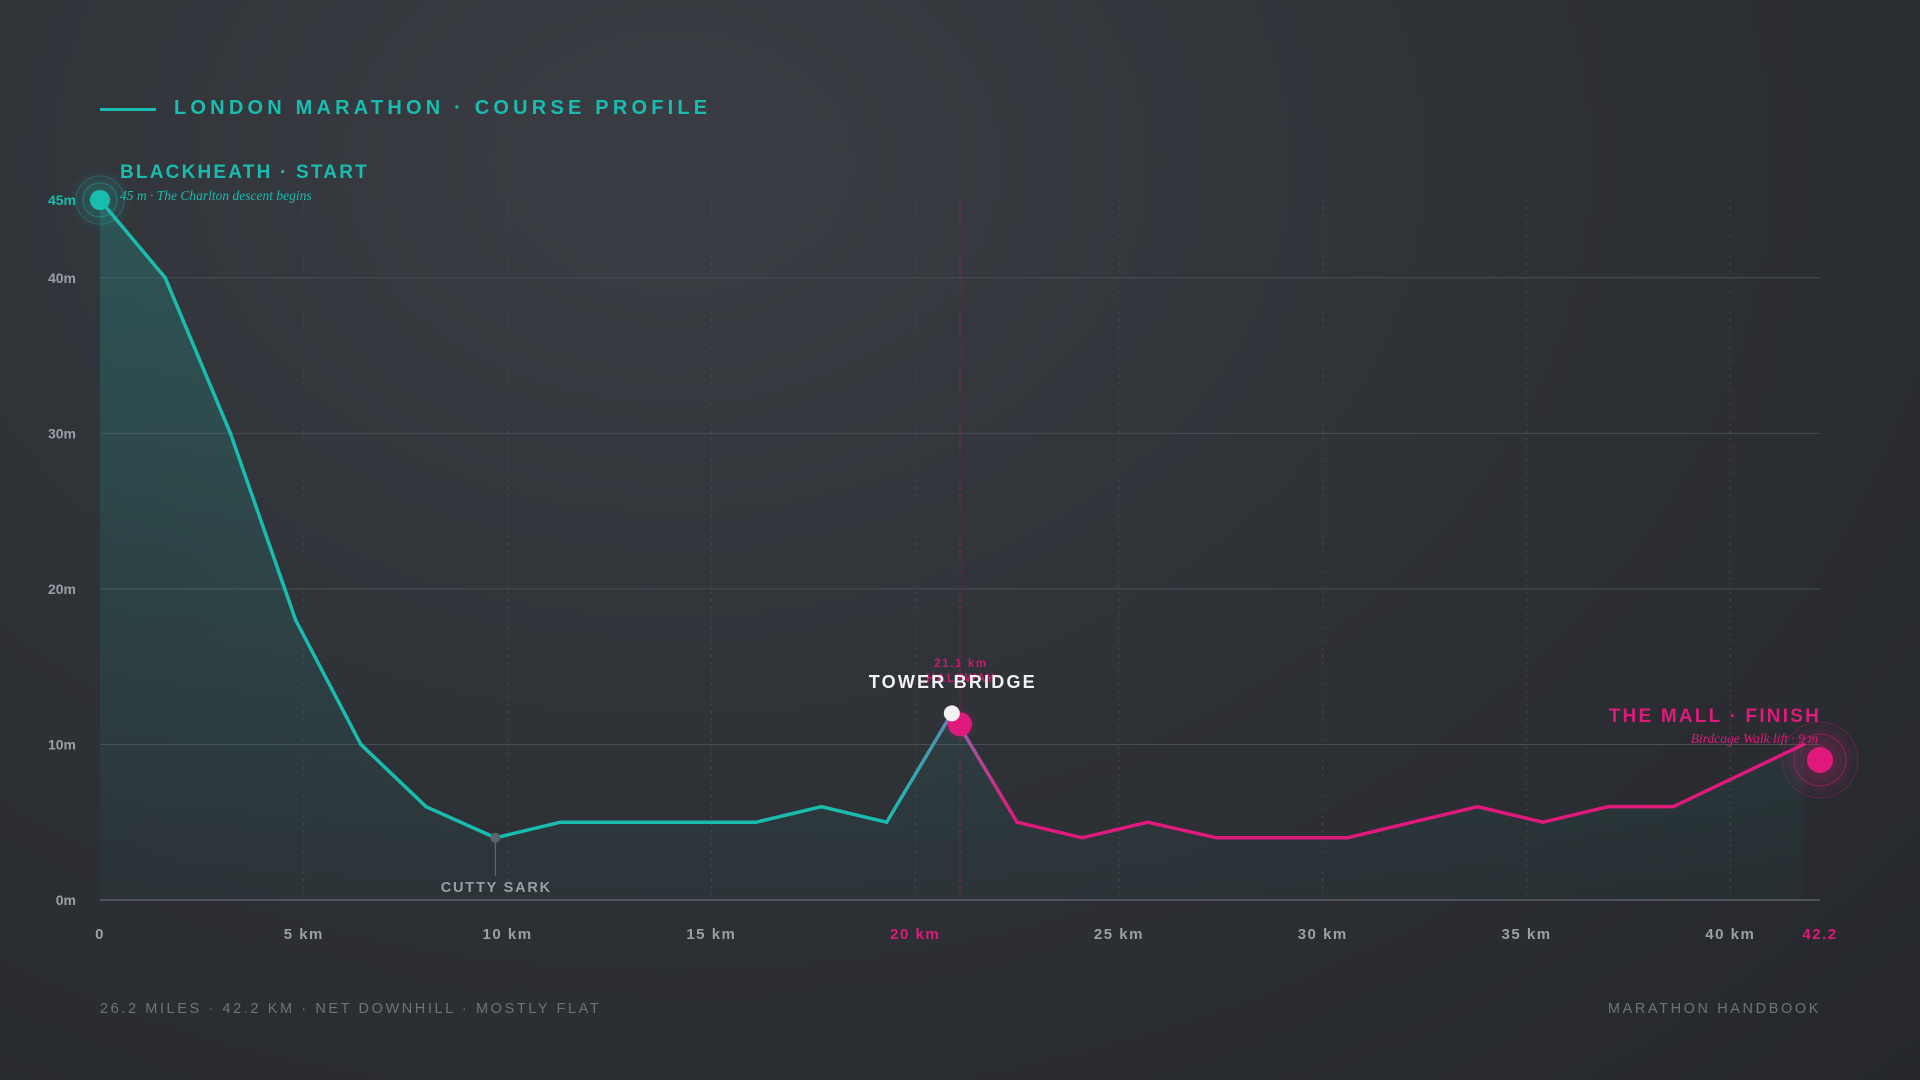  I want to click on x-tick-label: 5 km, so click(304, 934).